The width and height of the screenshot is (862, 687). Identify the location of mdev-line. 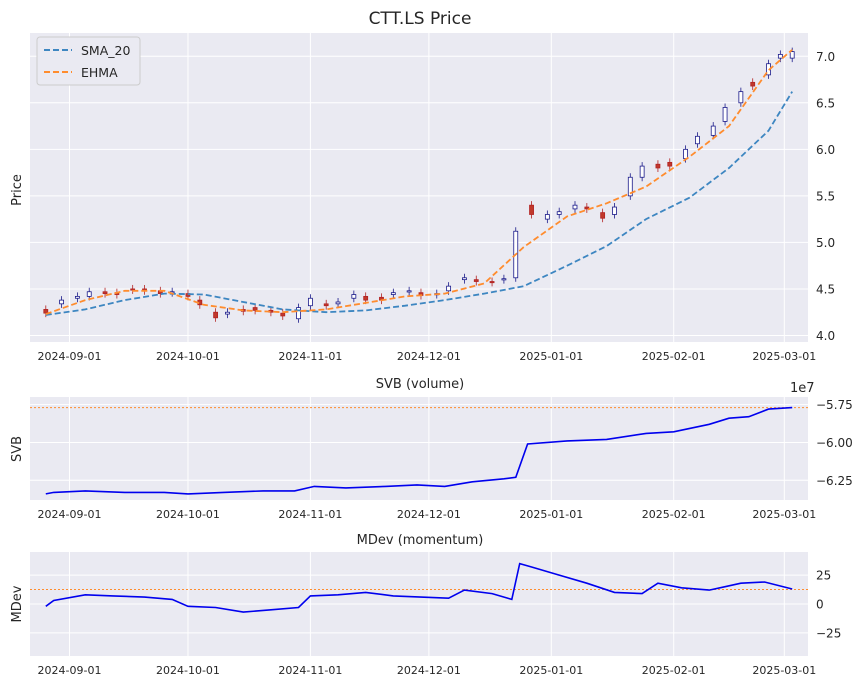
(419, 587).